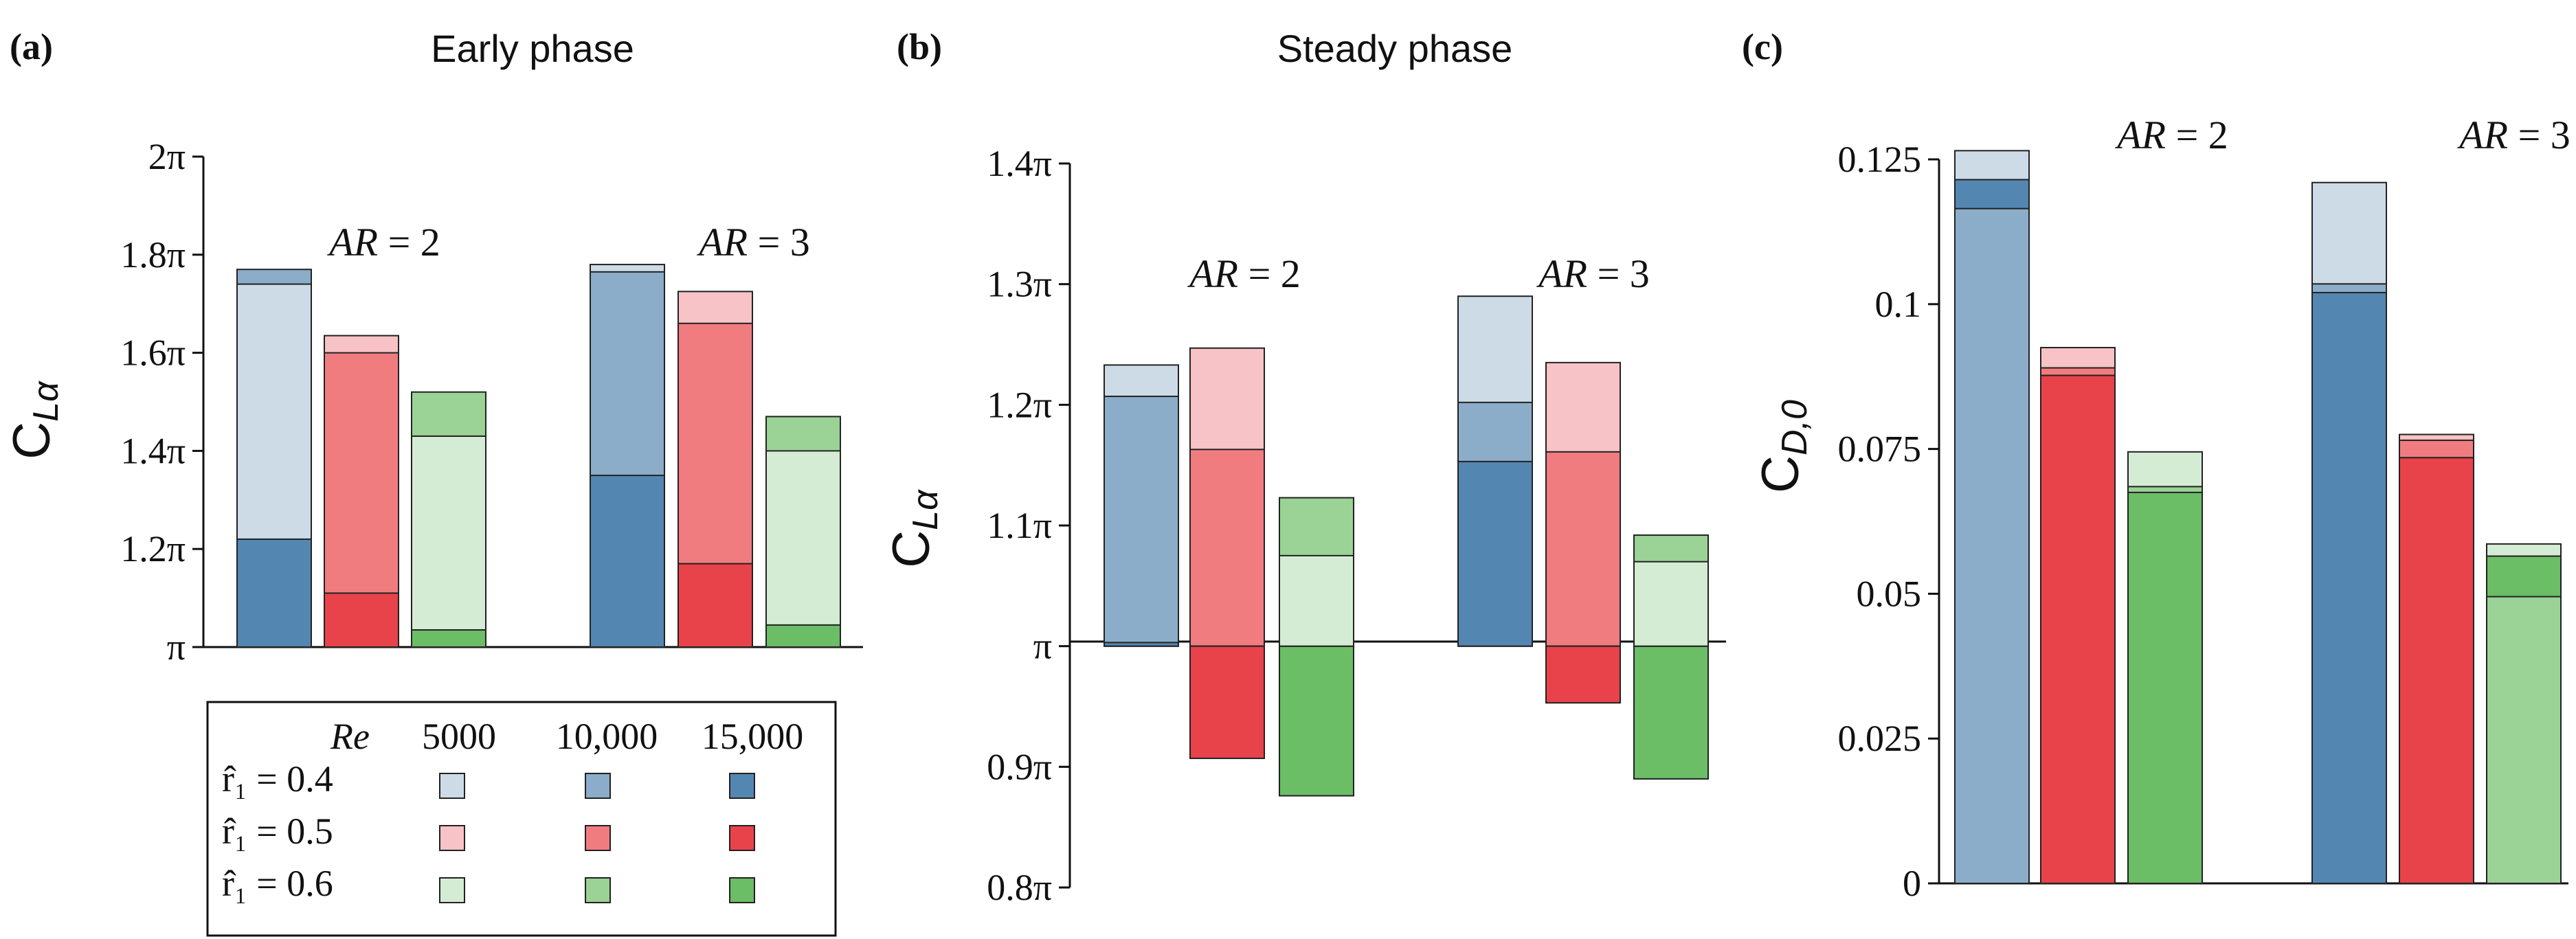 The image size is (2576, 939). What do you see at coordinates (459, 736) in the screenshot?
I see `legend-col-5000: 5000` at bounding box center [459, 736].